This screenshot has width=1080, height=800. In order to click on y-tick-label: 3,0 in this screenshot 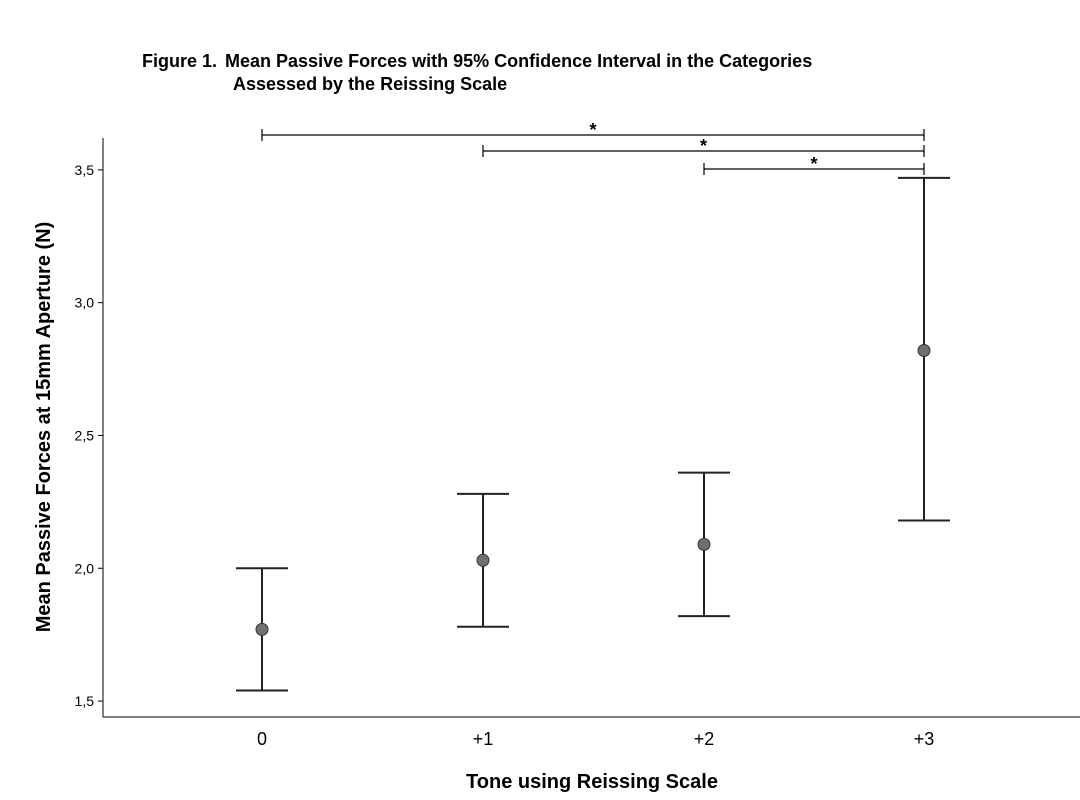, I will do `click(85, 303)`.